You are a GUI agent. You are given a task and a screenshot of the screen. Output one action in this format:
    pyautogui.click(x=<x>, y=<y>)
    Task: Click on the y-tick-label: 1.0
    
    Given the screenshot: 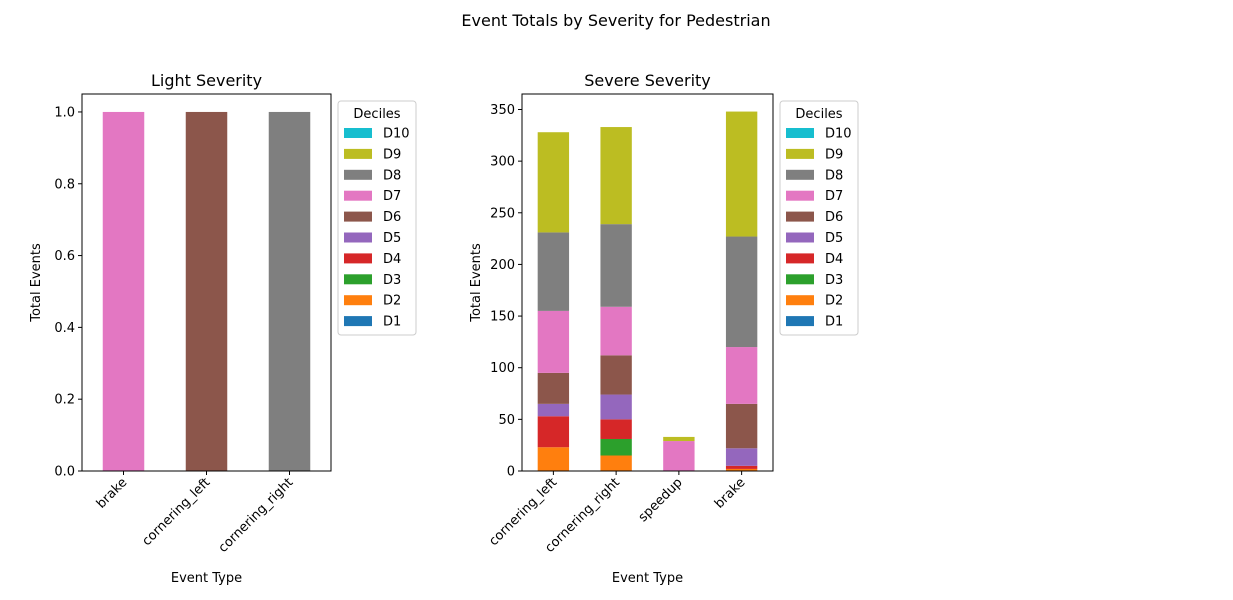 What is the action you would take?
    pyautogui.click(x=64, y=112)
    